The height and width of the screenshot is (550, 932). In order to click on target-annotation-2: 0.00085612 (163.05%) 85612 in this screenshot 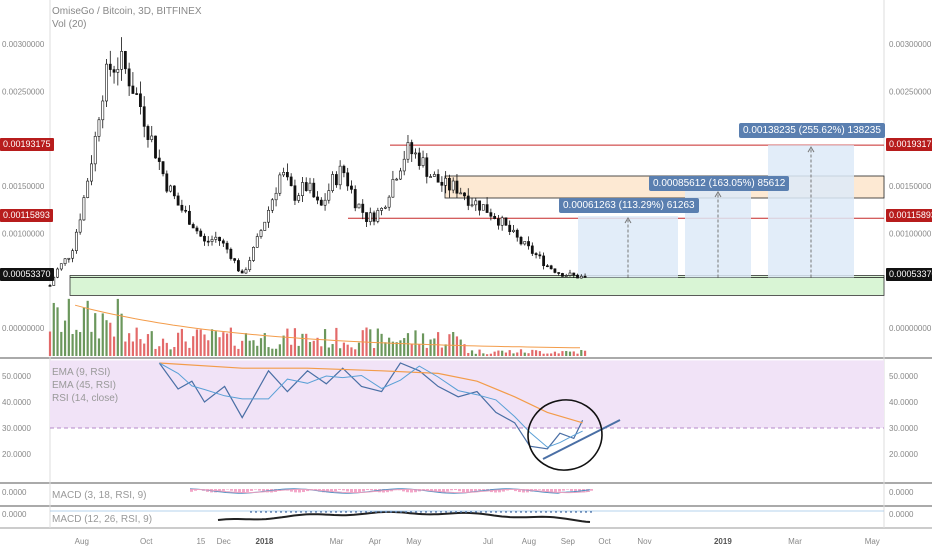, I will do `click(719, 183)`.